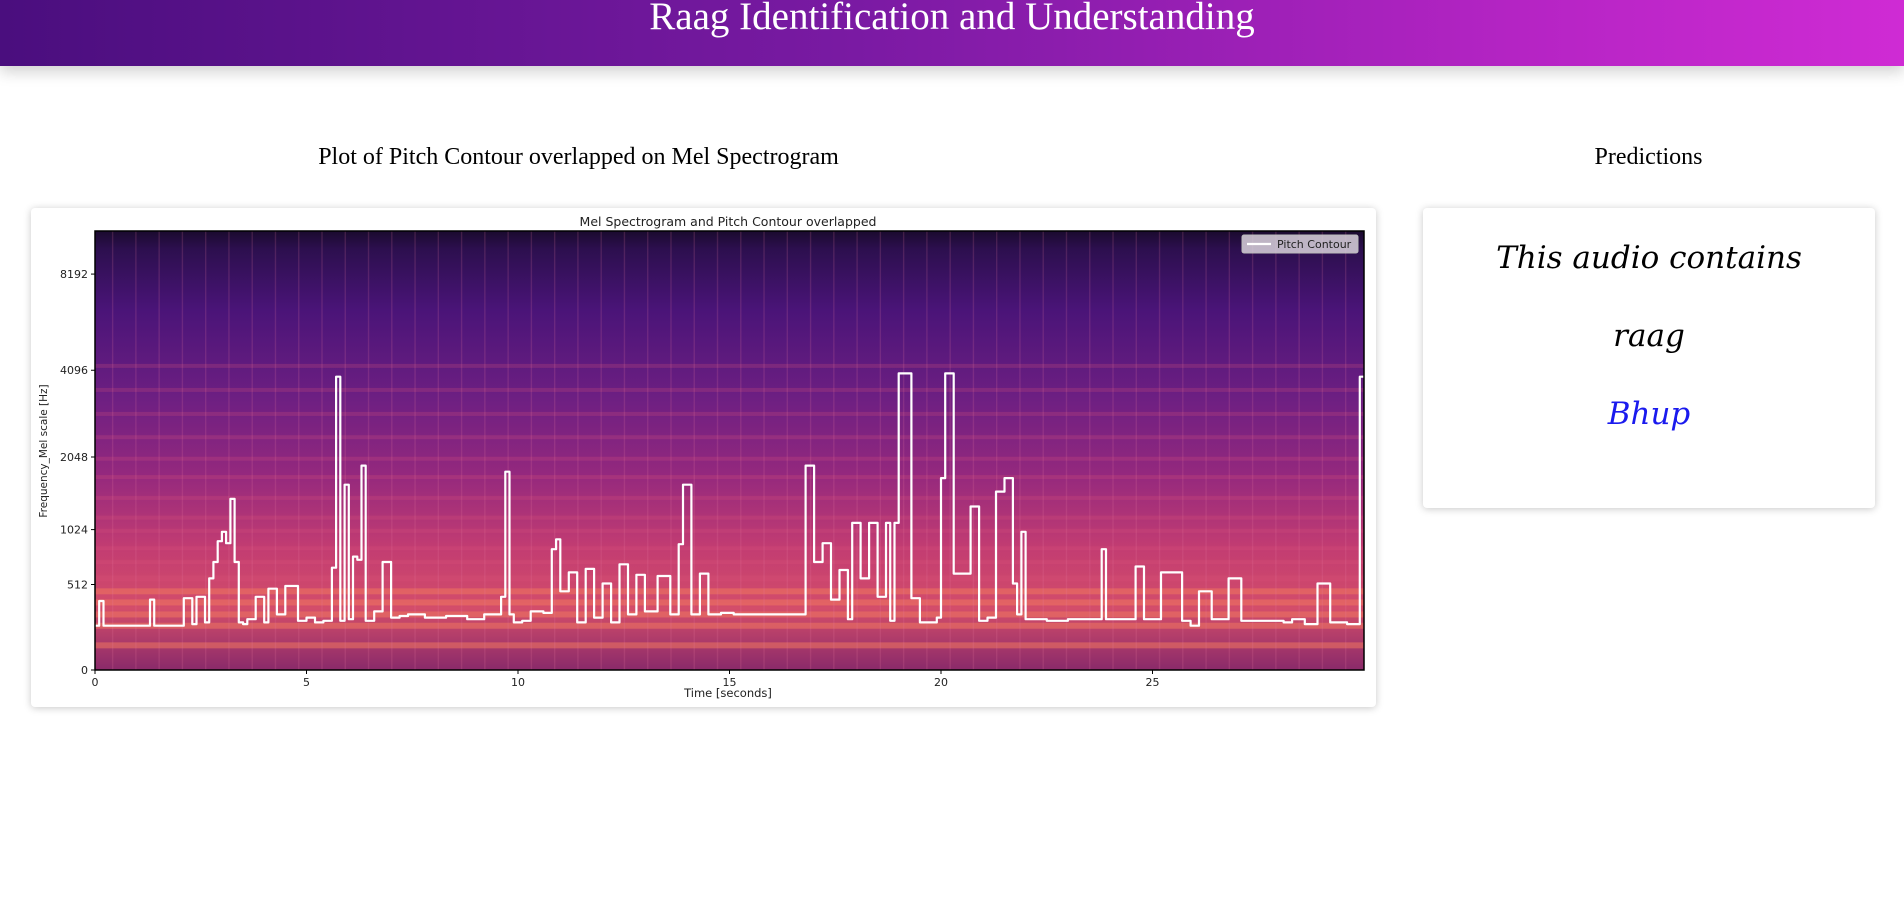  What do you see at coordinates (74, 274) in the screenshot?
I see `y-tick-label: 8192` at bounding box center [74, 274].